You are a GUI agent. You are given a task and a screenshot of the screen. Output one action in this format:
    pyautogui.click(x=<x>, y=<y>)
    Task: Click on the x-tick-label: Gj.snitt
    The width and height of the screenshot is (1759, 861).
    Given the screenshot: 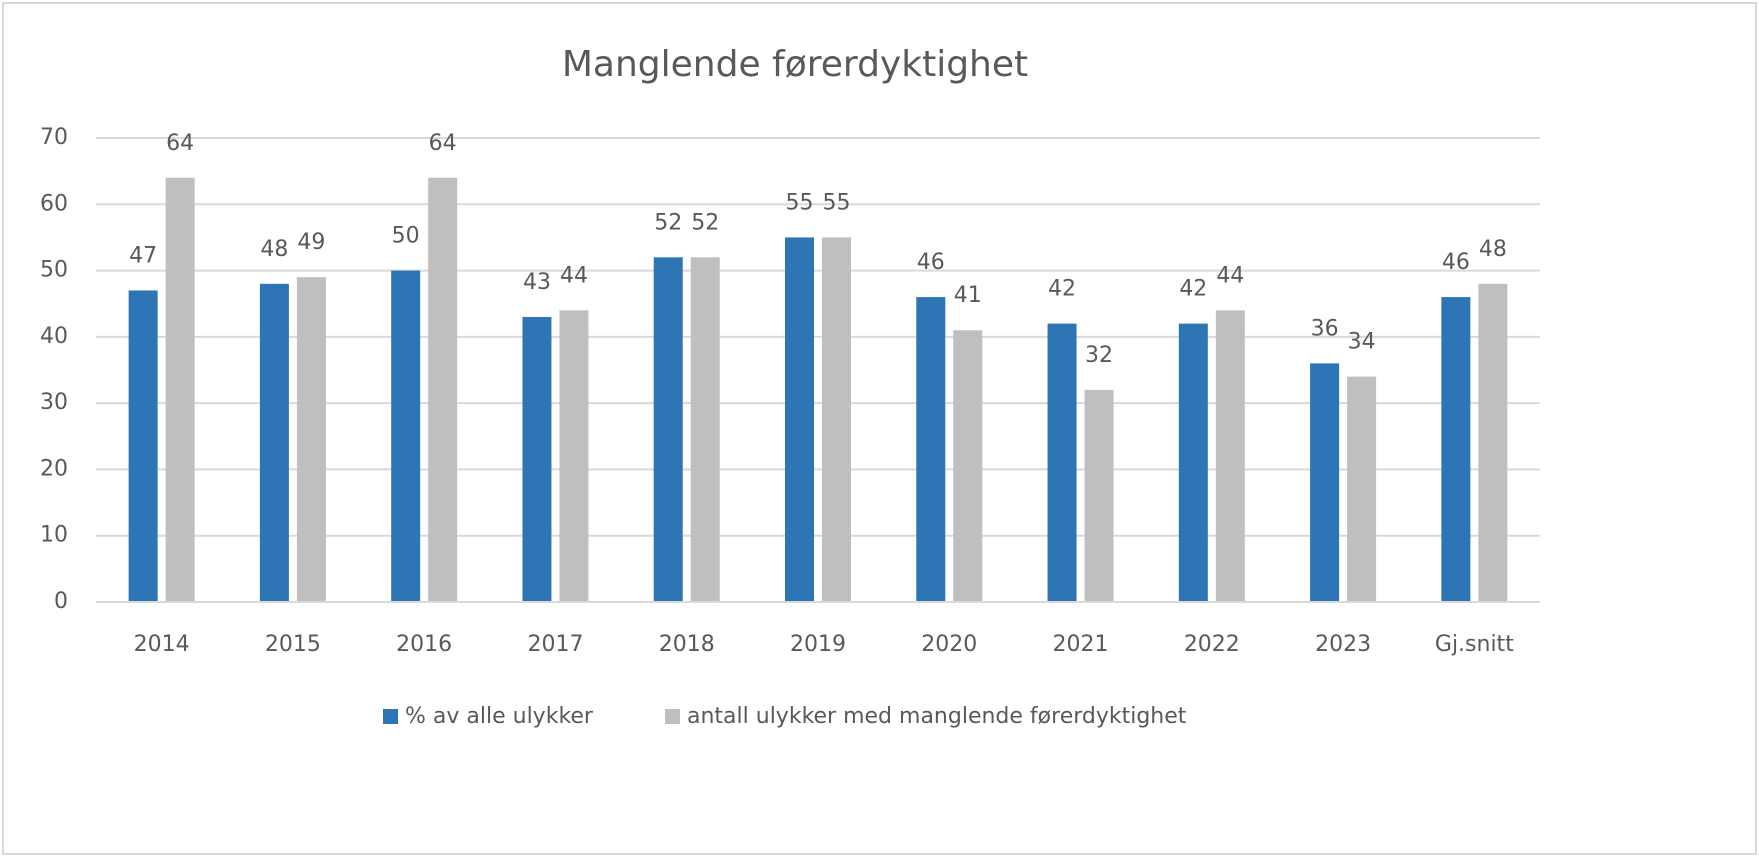 What is the action you would take?
    pyautogui.click(x=1474, y=644)
    